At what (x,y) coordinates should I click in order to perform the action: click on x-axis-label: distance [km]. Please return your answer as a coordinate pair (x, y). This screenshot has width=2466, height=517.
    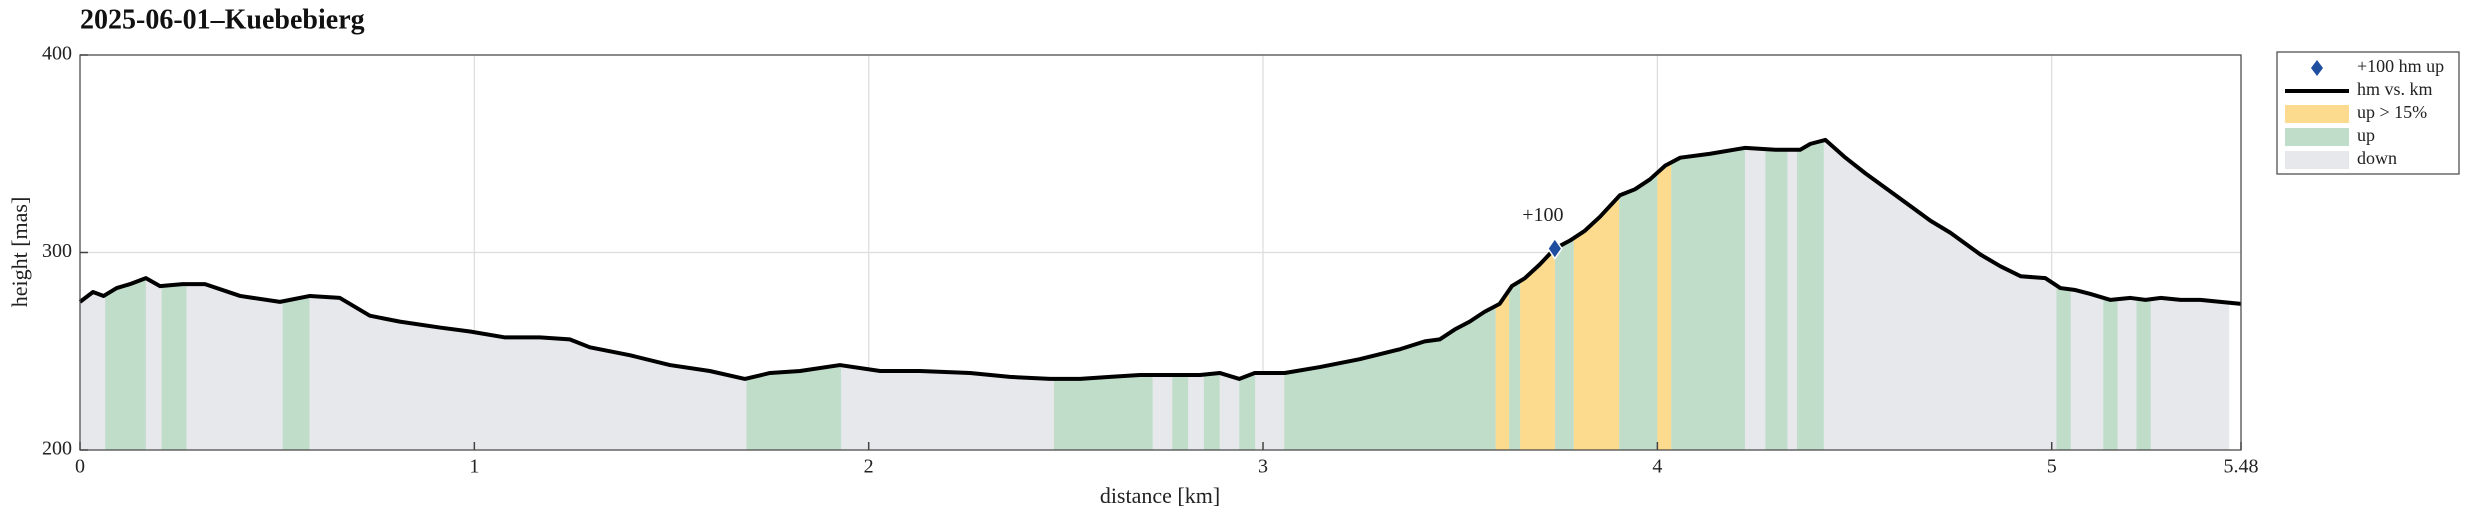
    Looking at the image, I should click on (1160, 495).